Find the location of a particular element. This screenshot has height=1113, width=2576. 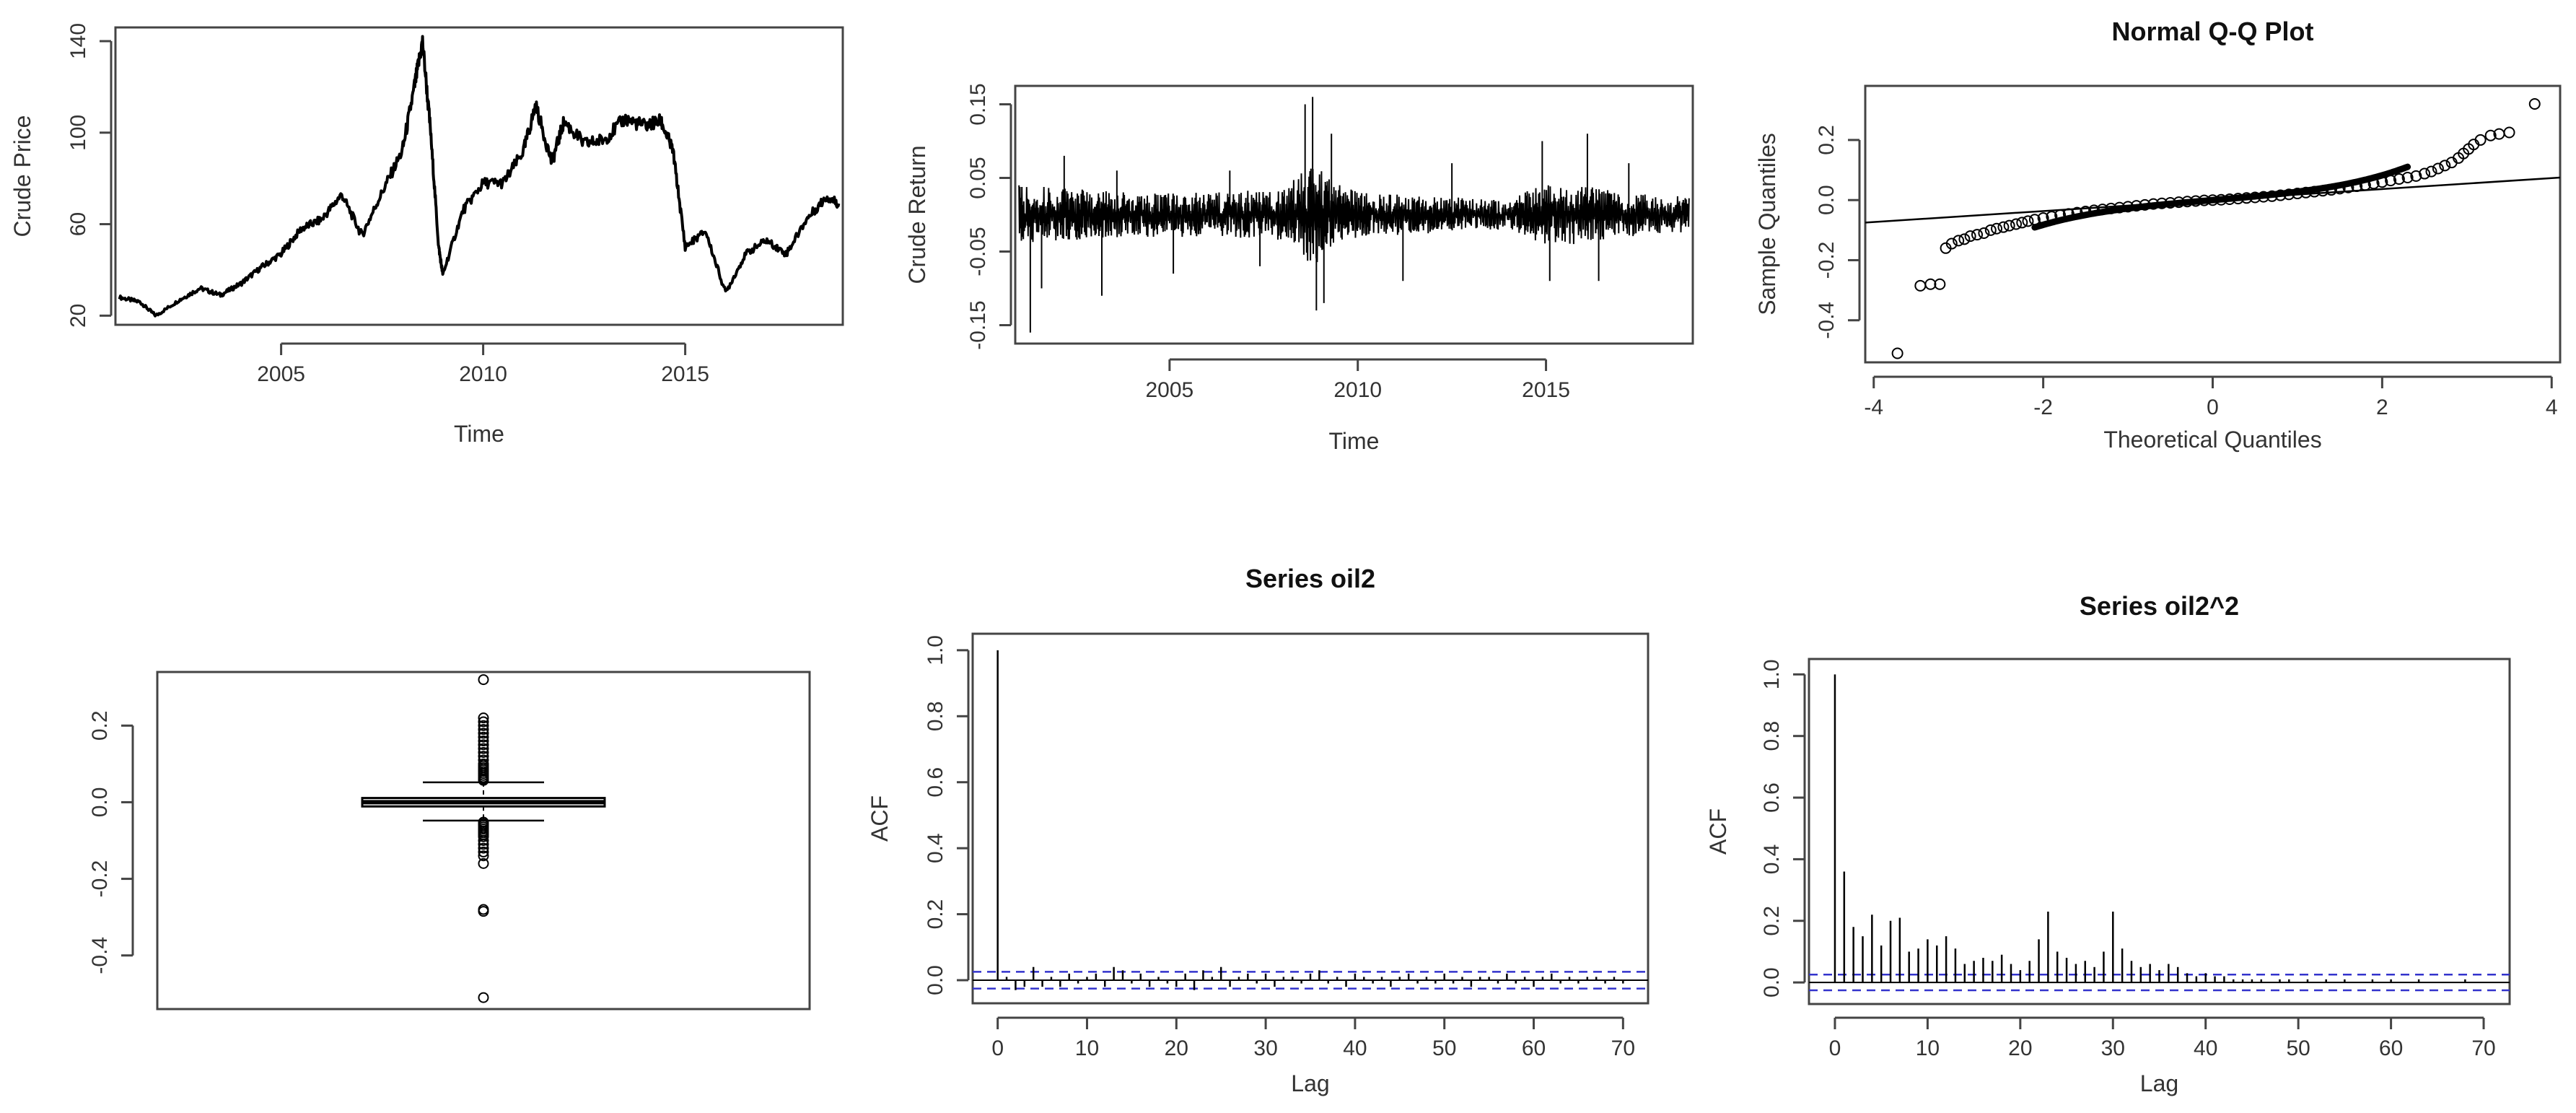

price-x-tick-label: 2005 is located at coordinates (281, 374).